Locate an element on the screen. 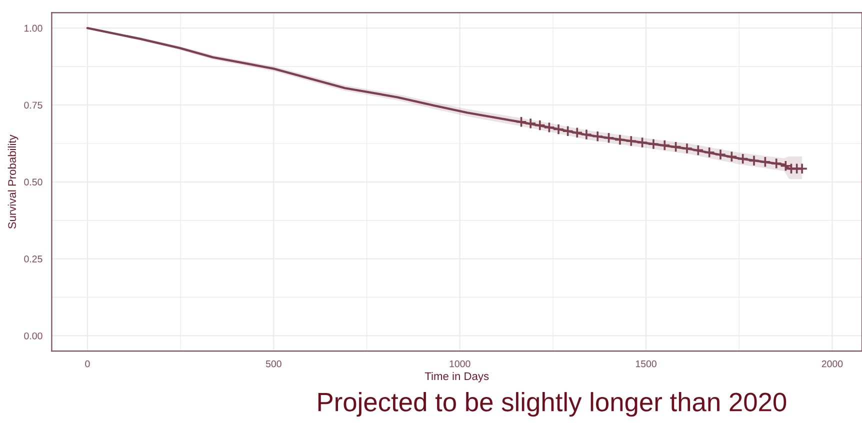 This screenshot has width=862, height=423. x-tick-label: 500 is located at coordinates (274, 364).